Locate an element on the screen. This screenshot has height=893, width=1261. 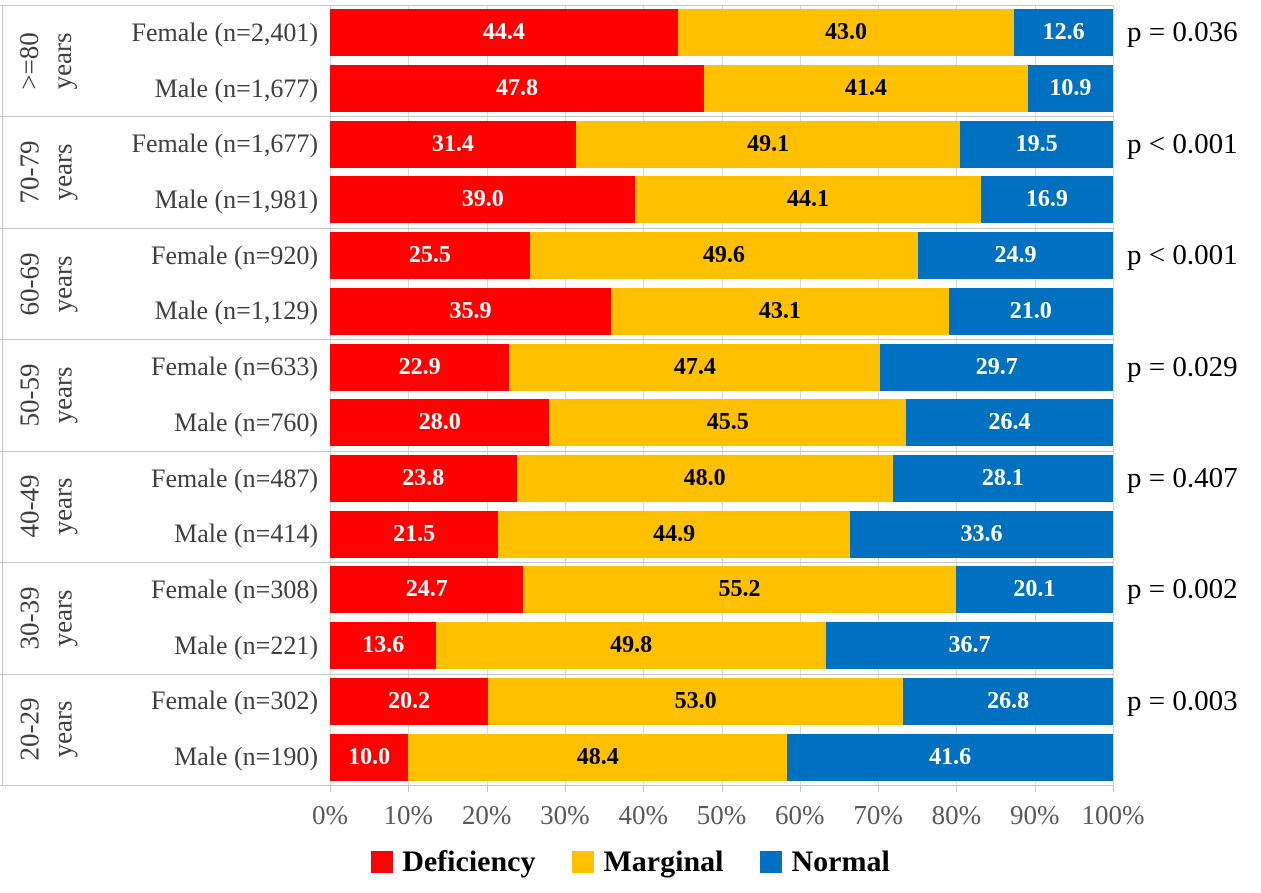
bar-segment-marginal: 55.2 is located at coordinates (739, 590).